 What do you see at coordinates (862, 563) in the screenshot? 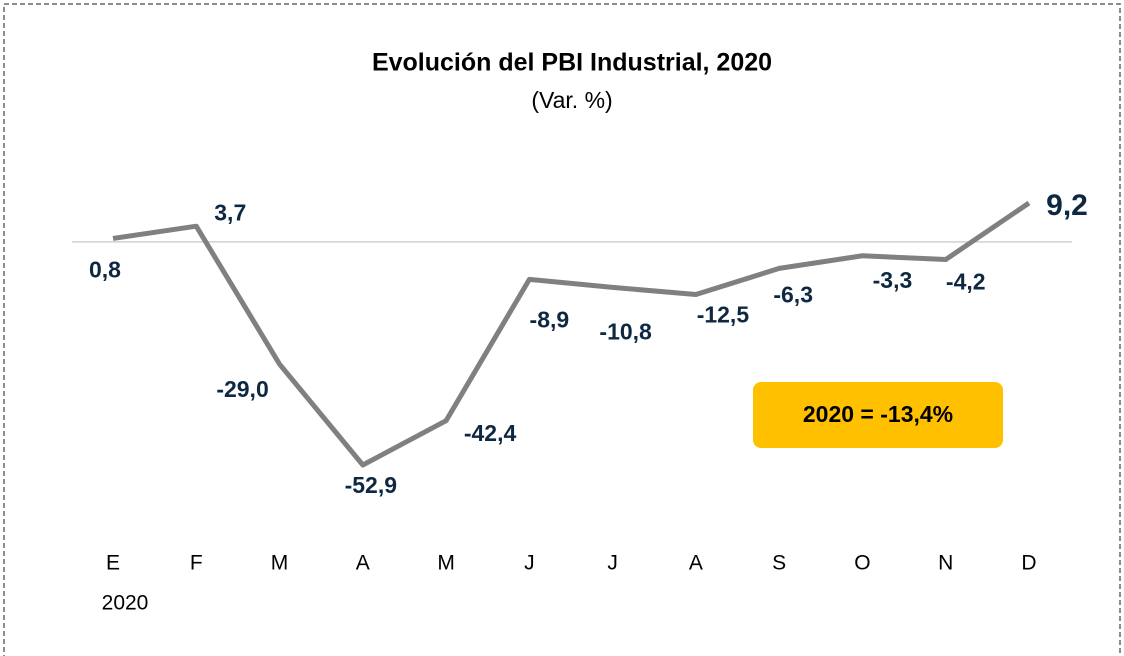
I see `x-tick-label: O` at bounding box center [862, 563].